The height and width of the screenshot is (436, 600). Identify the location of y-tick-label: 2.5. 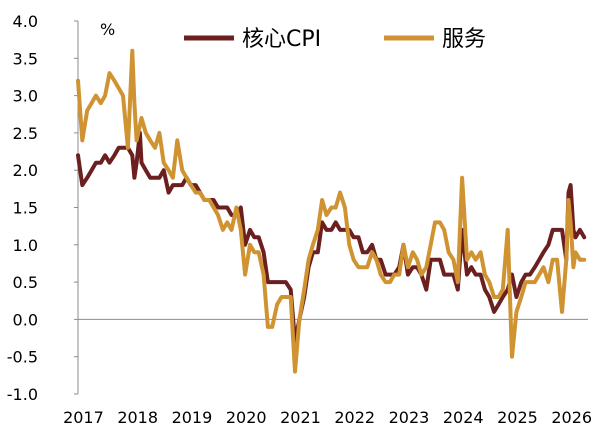
(25, 133).